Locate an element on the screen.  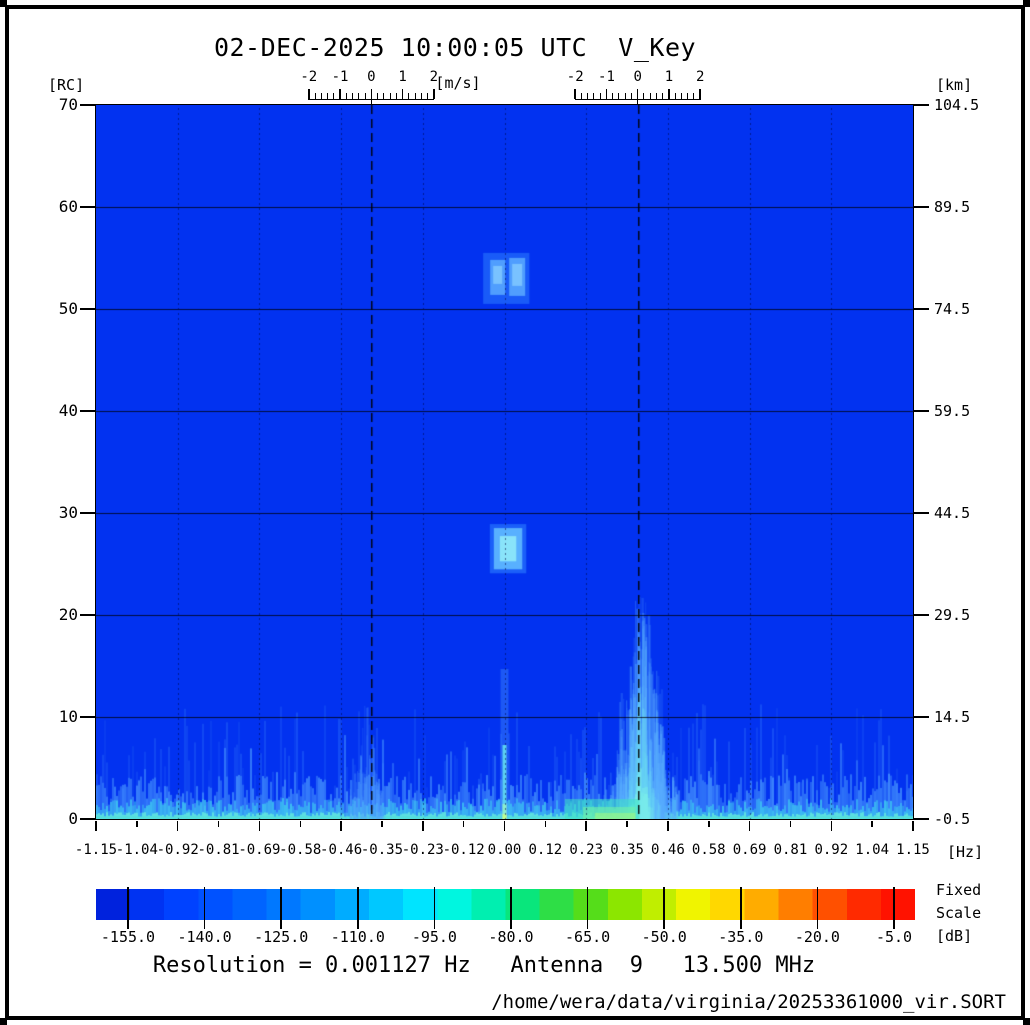
colorbar-unit: [dB] is located at coordinates (954, 936).